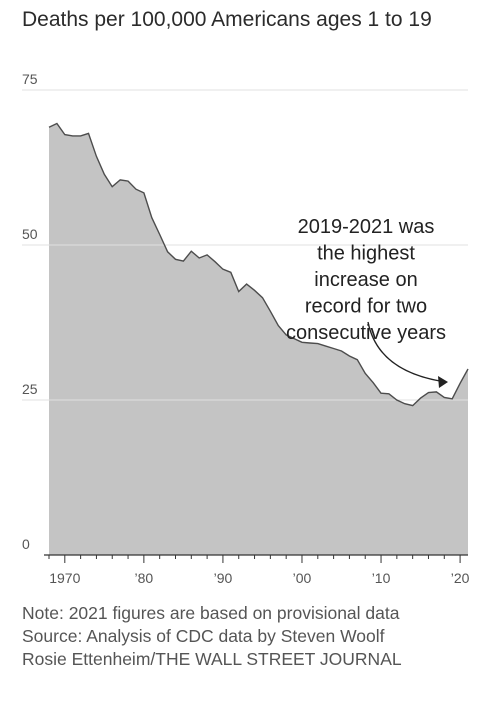  I want to click on annotation-line: the highest, so click(366, 254).